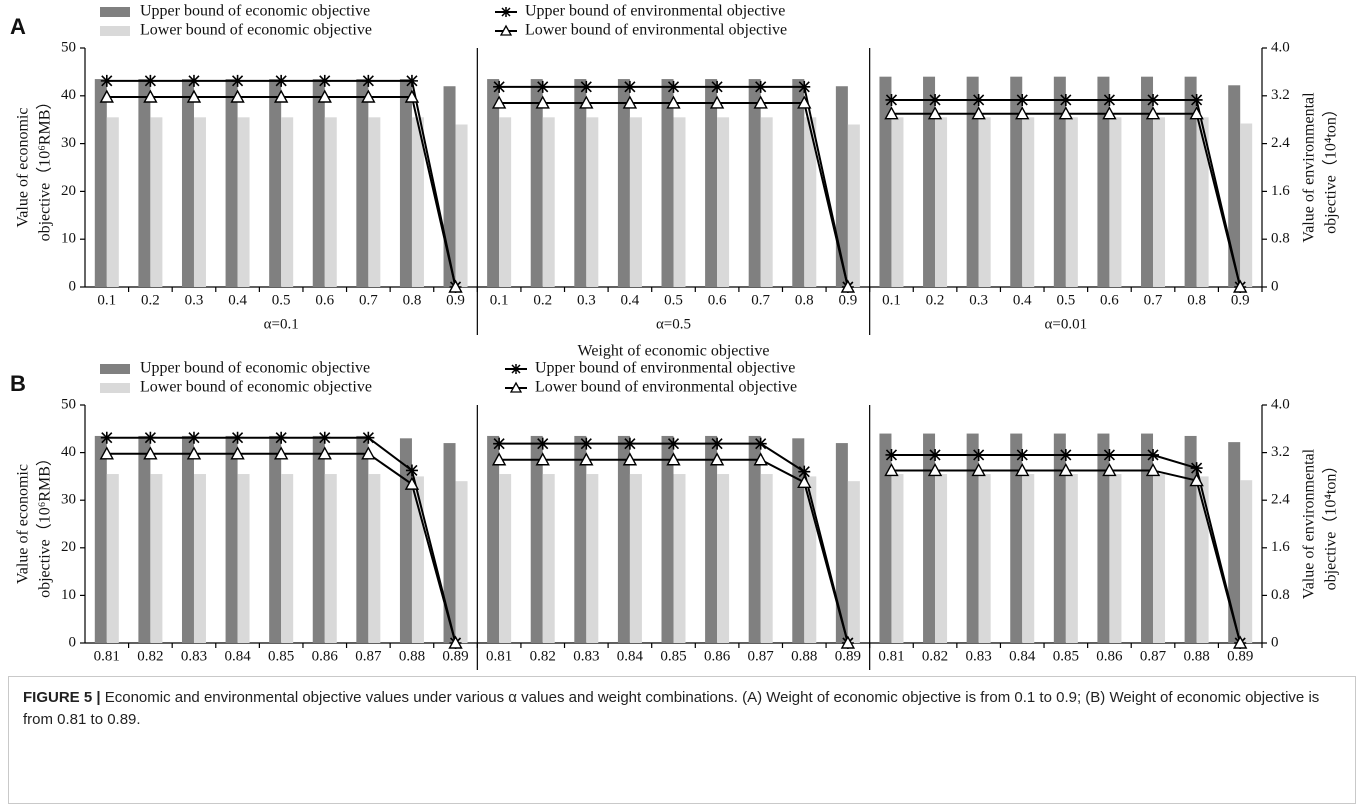 The image size is (1356, 808). Describe the element at coordinates (18, 383) in the screenshot. I see `panel-label: B` at that location.